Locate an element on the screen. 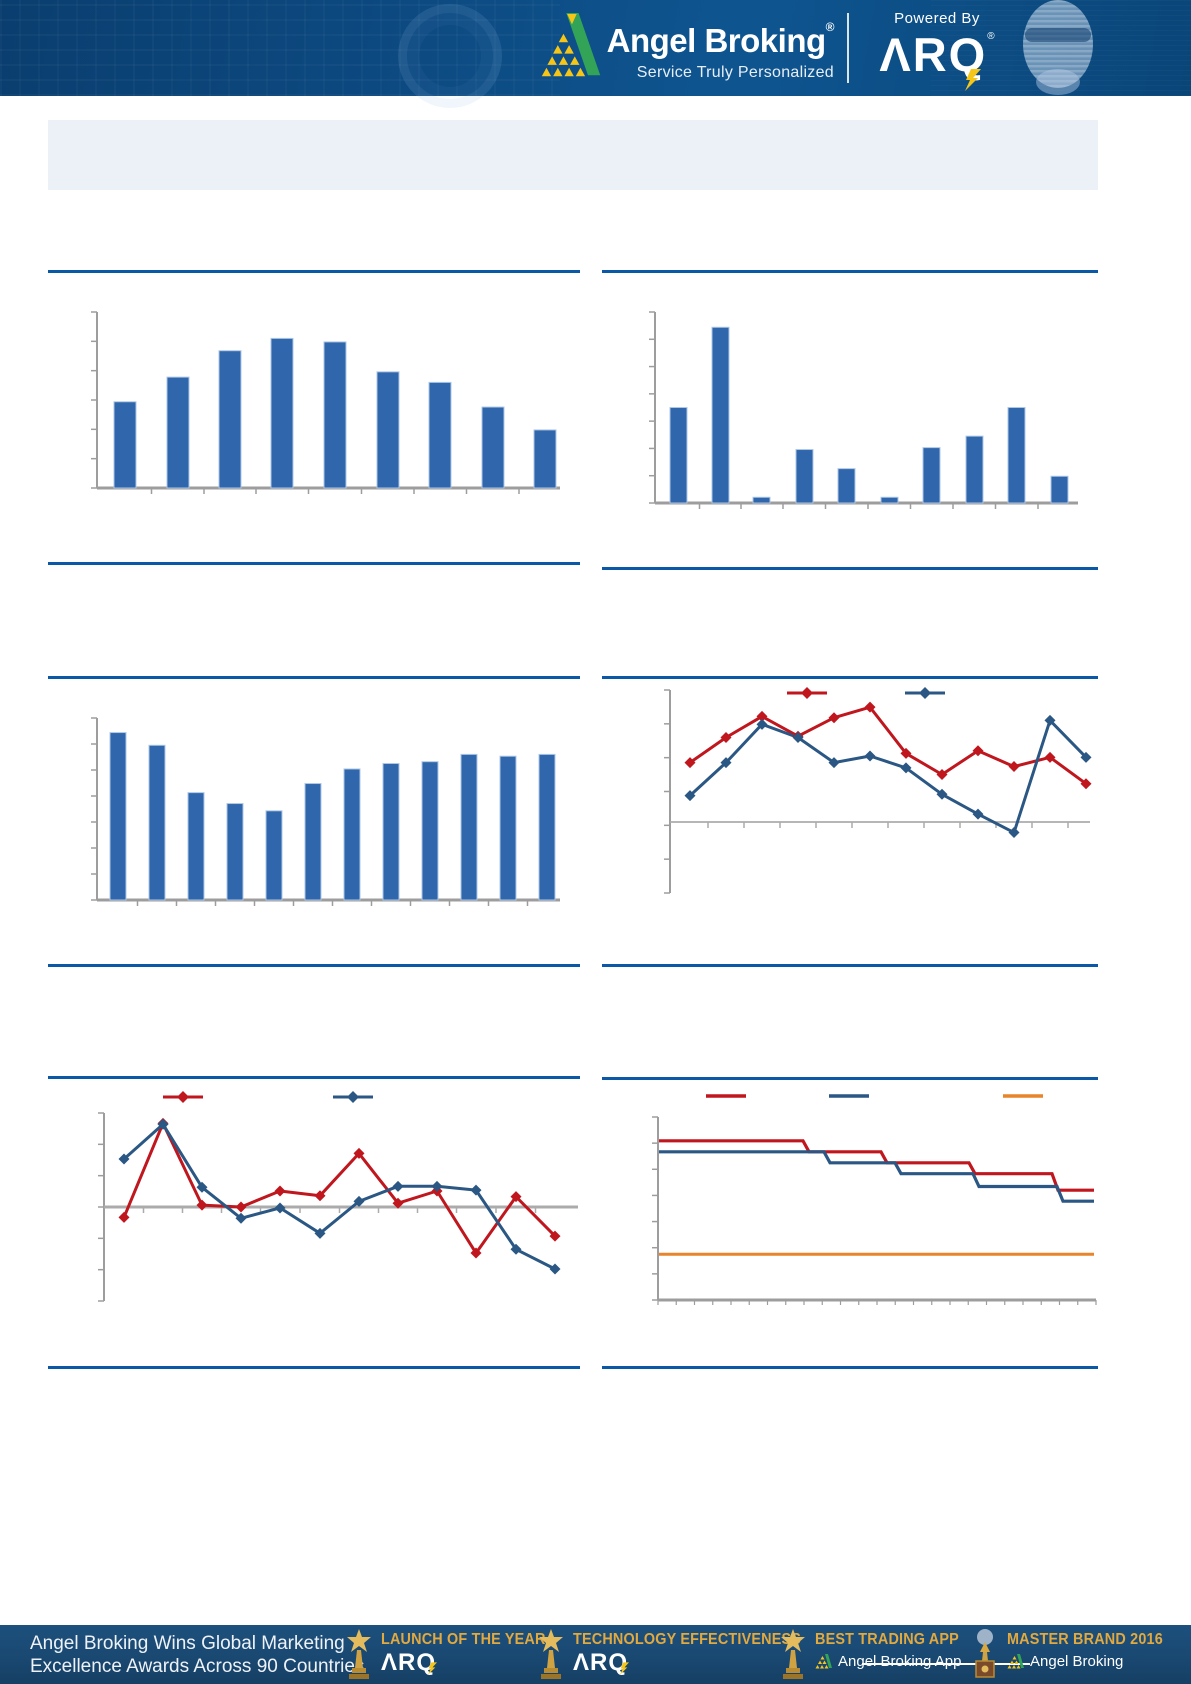 The height and width of the screenshot is (1684, 1191). robot-face-art is located at coordinates (1058, 47).